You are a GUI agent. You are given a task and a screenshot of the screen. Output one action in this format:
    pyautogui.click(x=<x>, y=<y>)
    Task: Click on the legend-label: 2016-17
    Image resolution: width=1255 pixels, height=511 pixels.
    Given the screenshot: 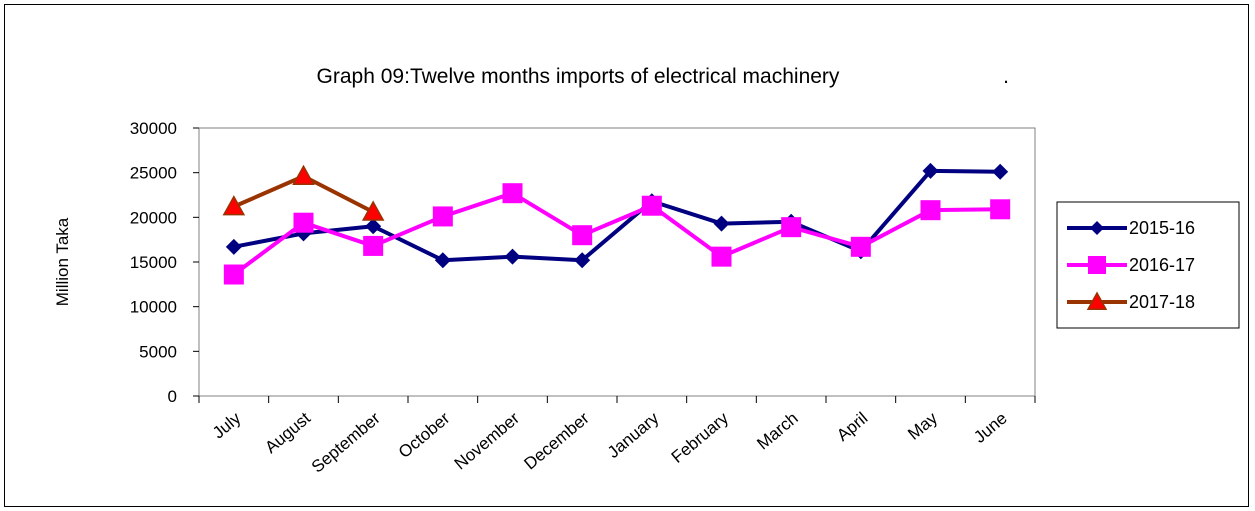 What is the action you would take?
    pyautogui.click(x=1162, y=265)
    